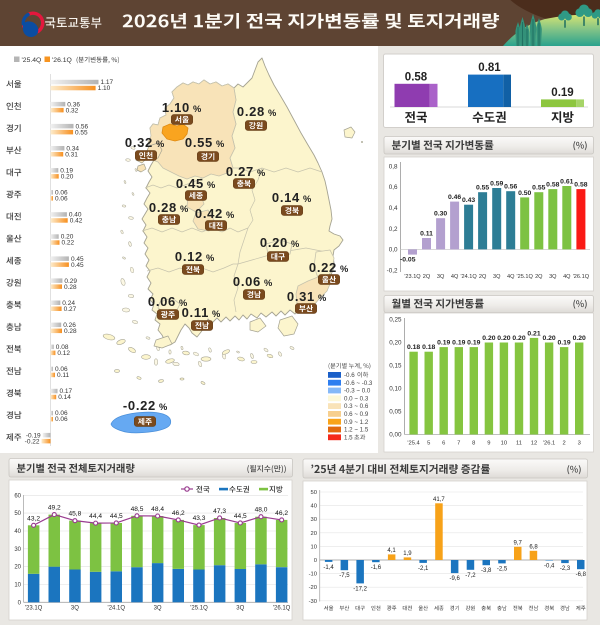 The image size is (600, 625). I want to click on svg-text: 0.17, so click(66, 391).